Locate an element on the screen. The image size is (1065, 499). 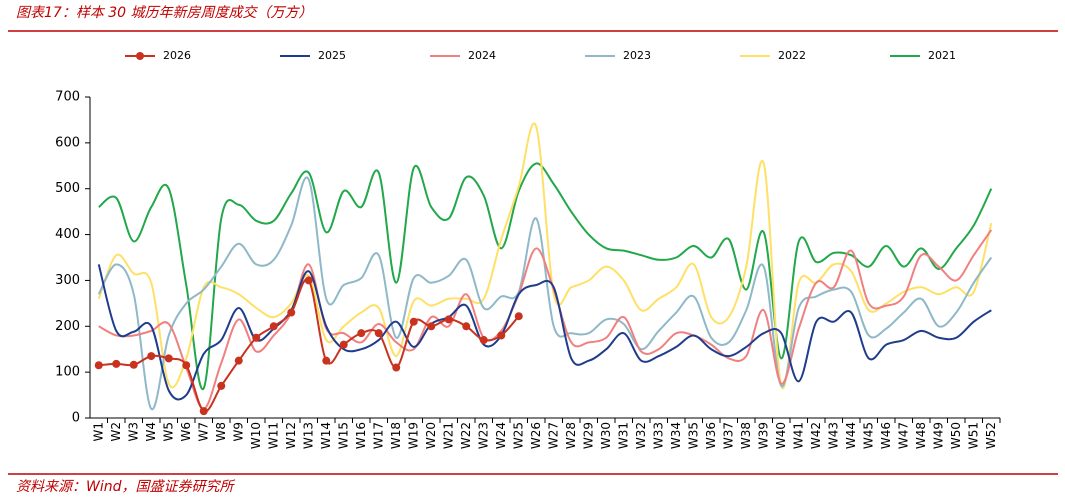
y-tick-label: 200 is located at coordinates (67, 326).